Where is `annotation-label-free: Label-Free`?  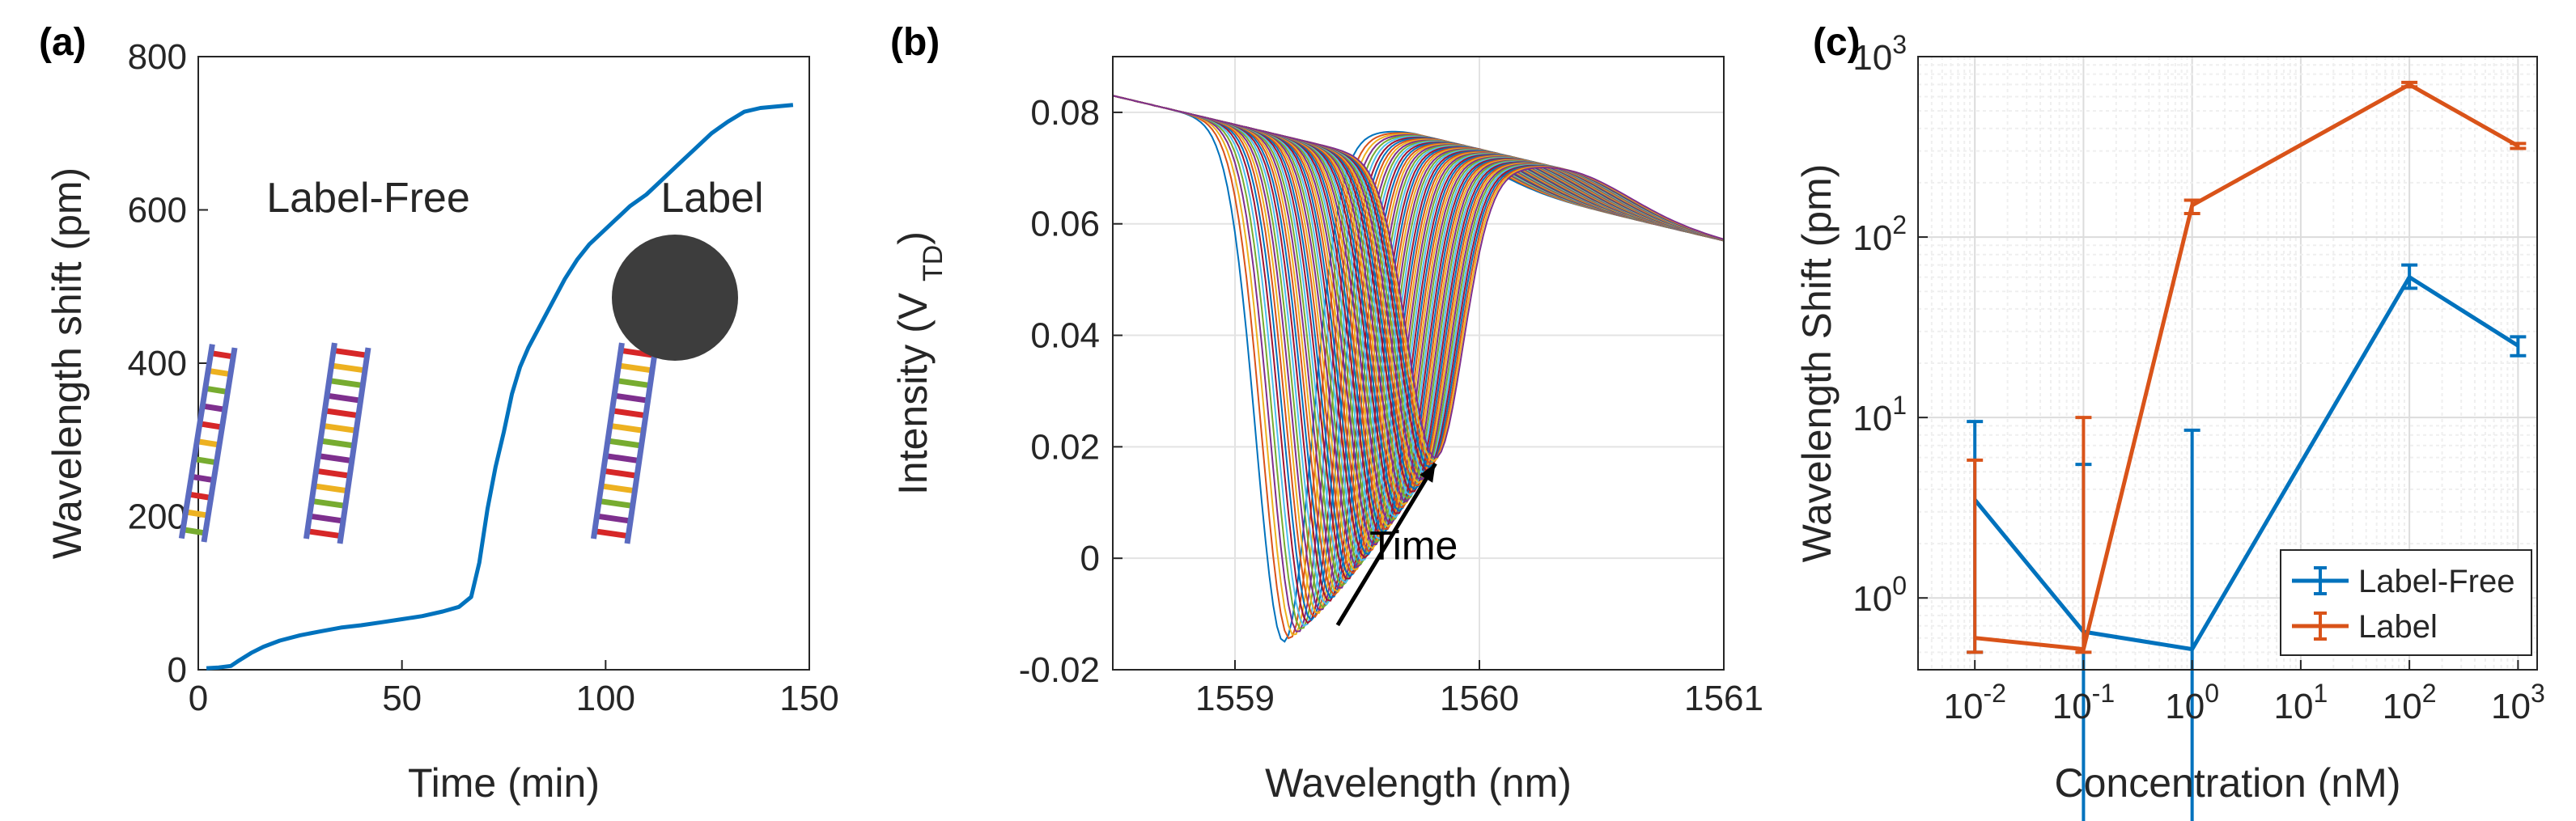 annotation-label-free: Label-Free is located at coordinates (367, 199).